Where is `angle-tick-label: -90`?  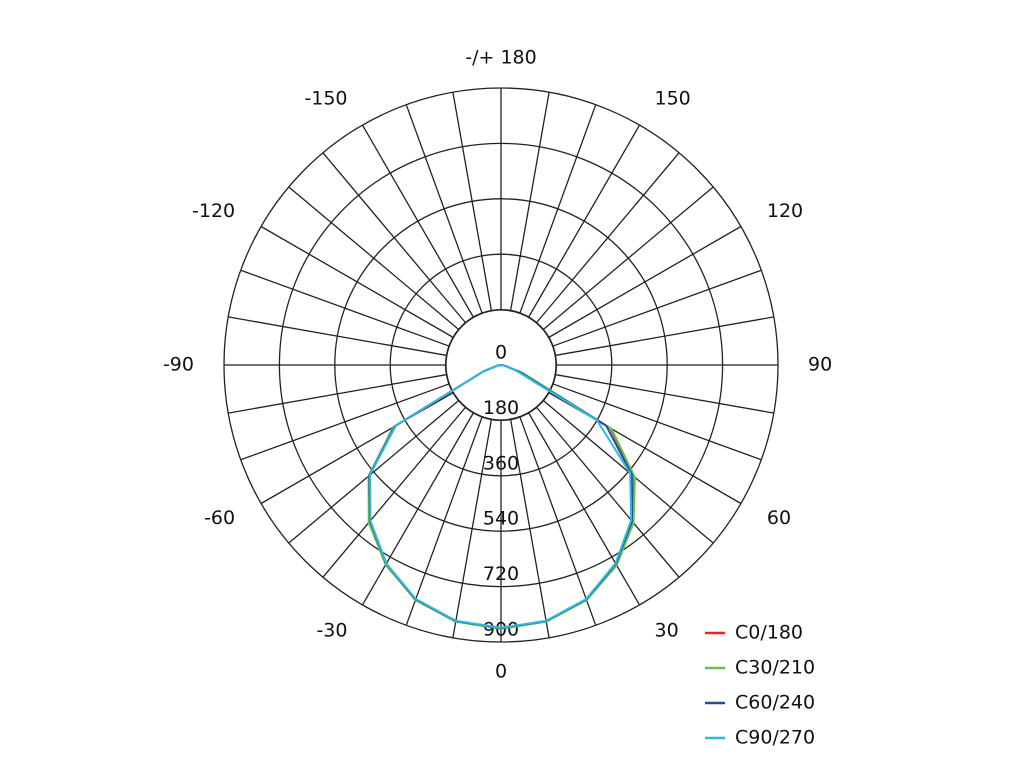
angle-tick-label: -90 is located at coordinates (178, 365).